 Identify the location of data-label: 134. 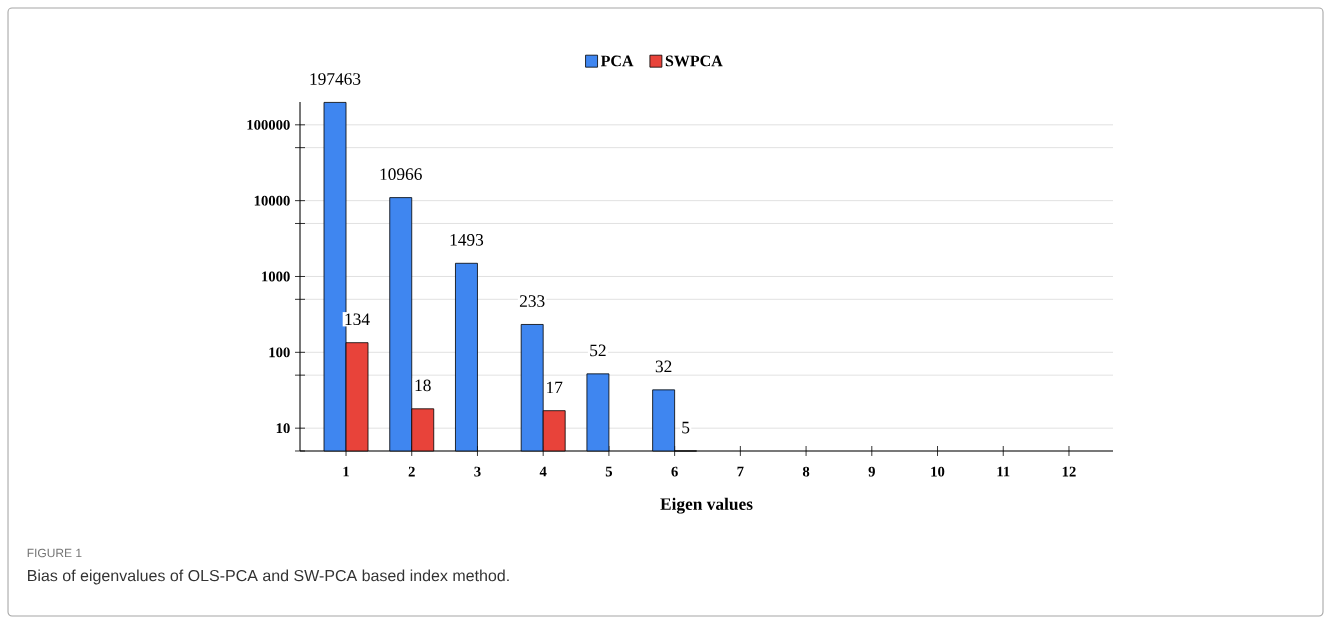
(357, 319).